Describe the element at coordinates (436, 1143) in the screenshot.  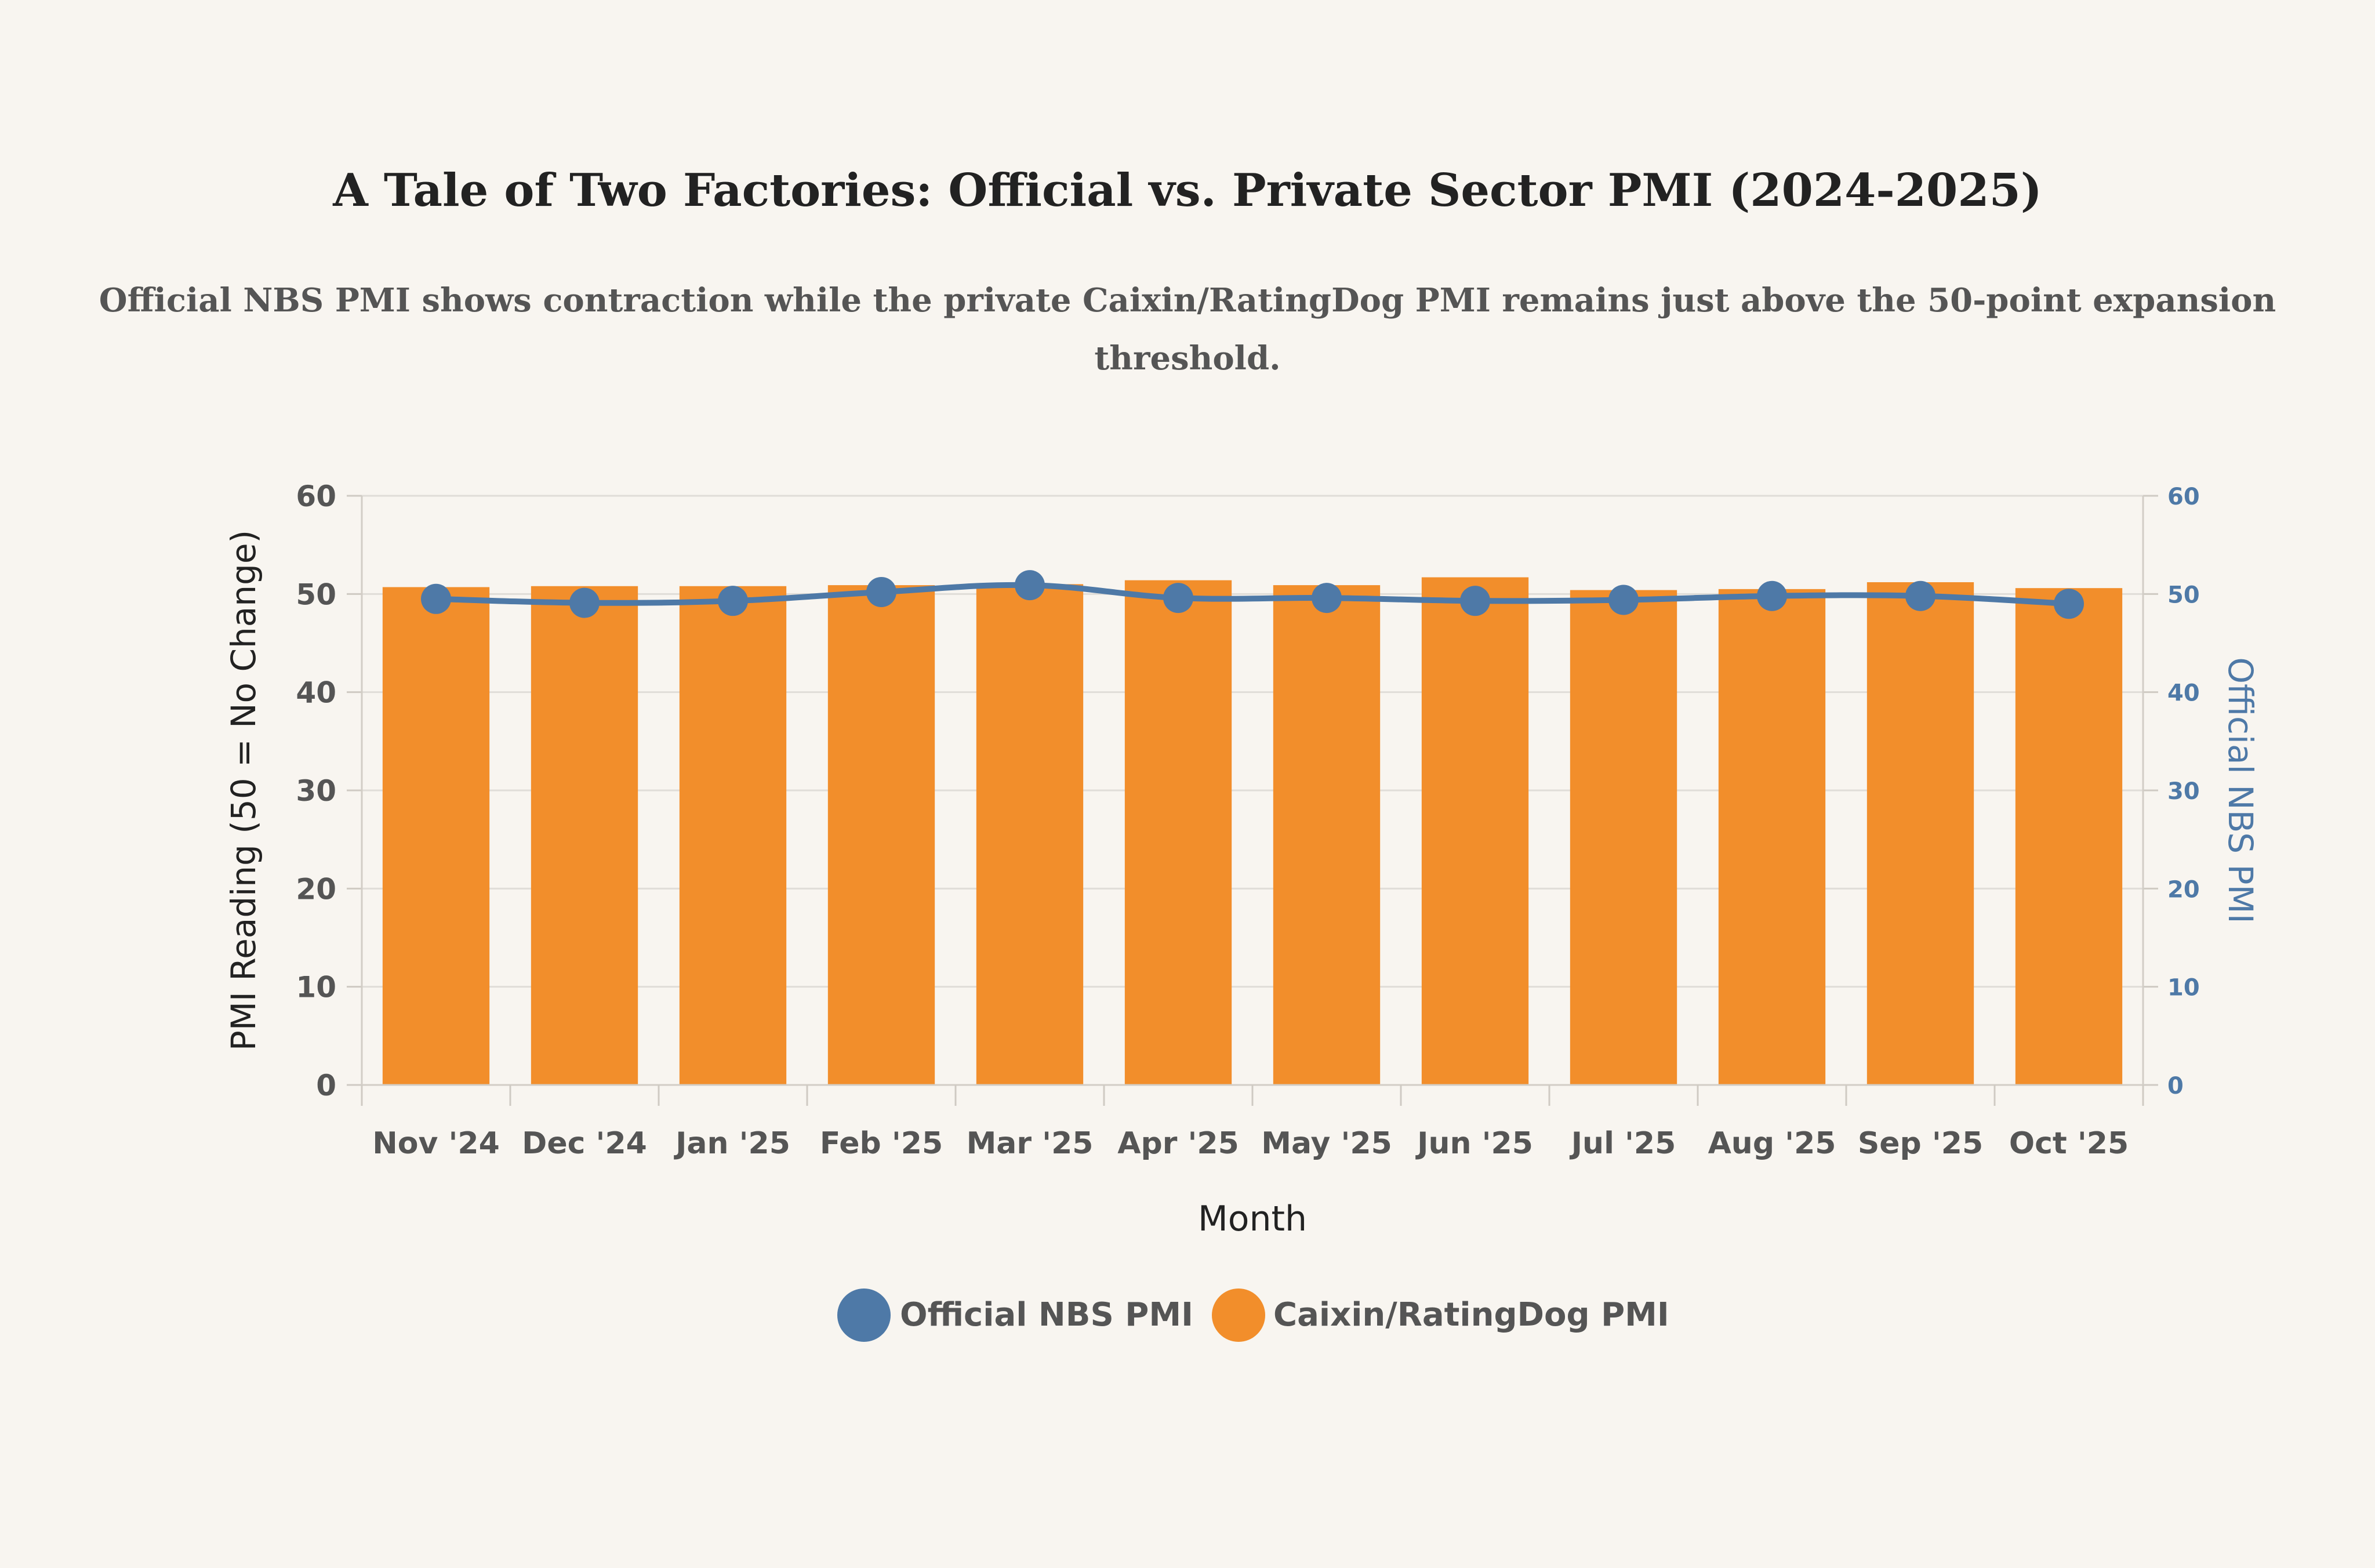
I see `x-tick-label: Nov '24` at that location.